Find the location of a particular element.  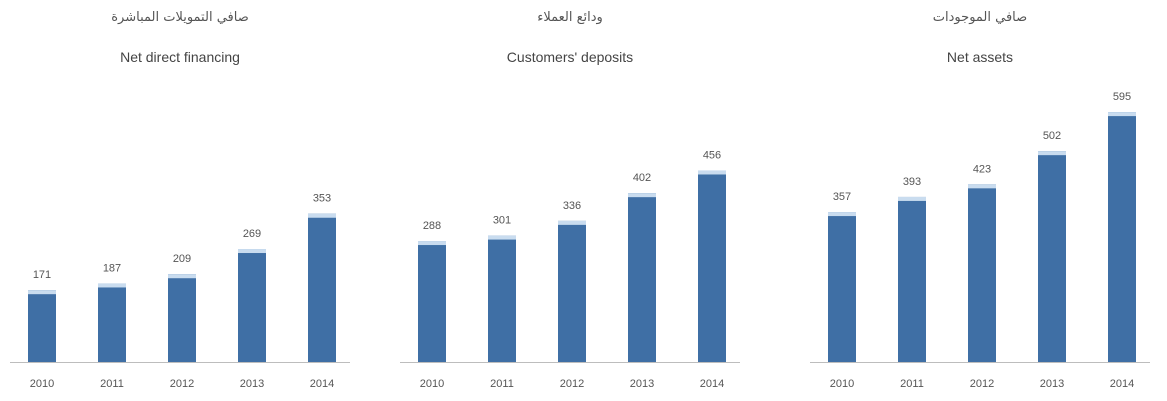

chart-title-arabic: صافي التمويلات المباشرة is located at coordinates (180, 17).